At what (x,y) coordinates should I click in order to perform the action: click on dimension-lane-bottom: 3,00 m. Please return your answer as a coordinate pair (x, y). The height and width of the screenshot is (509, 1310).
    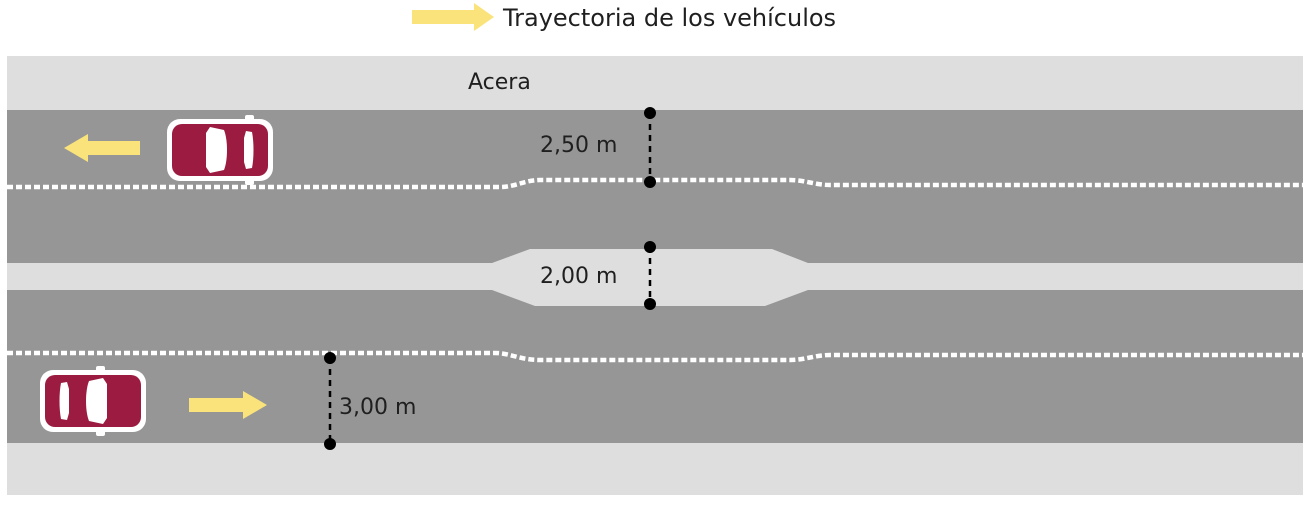
    Looking at the image, I should click on (370, 401).